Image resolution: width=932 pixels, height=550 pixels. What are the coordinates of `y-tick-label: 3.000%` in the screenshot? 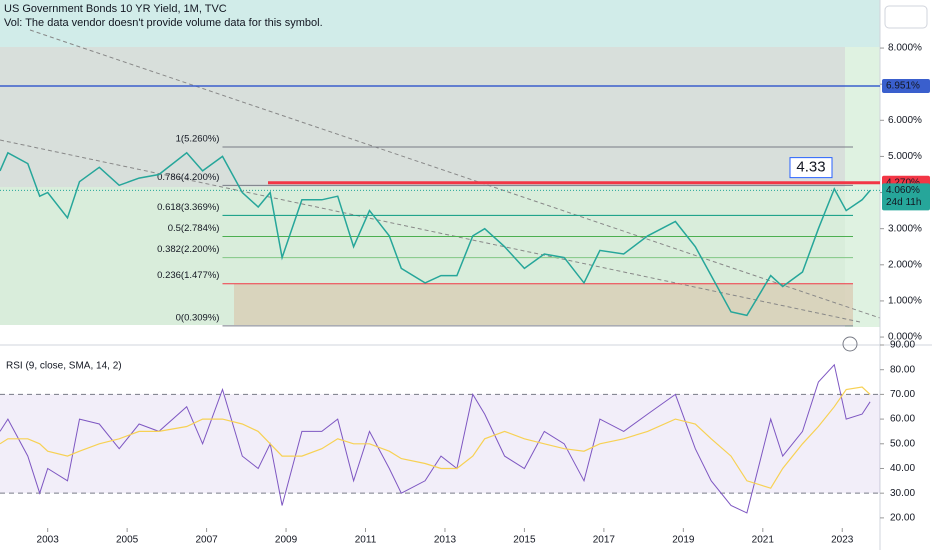 It's located at (905, 228).